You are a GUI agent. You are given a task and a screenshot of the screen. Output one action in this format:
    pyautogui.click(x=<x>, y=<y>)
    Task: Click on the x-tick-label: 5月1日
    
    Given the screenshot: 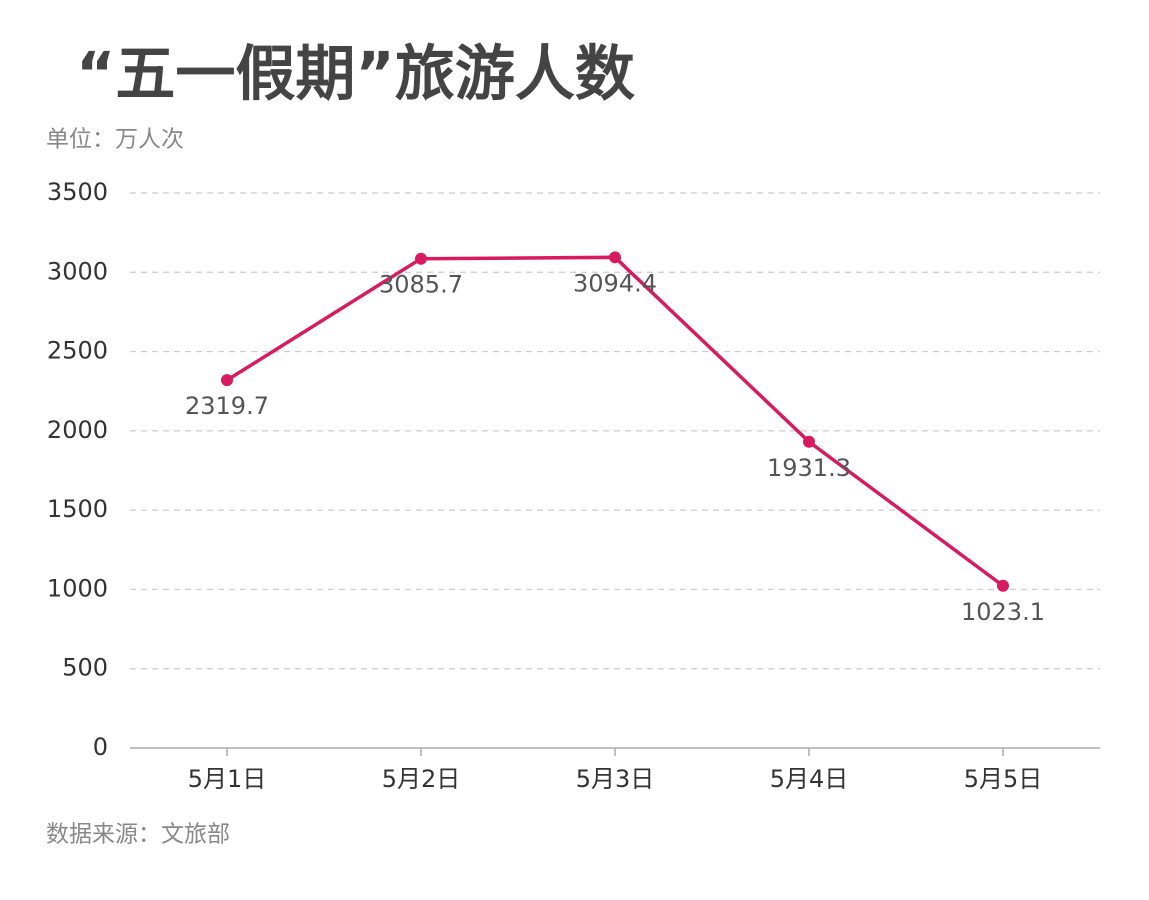 What is the action you would take?
    pyautogui.click(x=227, y=779)
    